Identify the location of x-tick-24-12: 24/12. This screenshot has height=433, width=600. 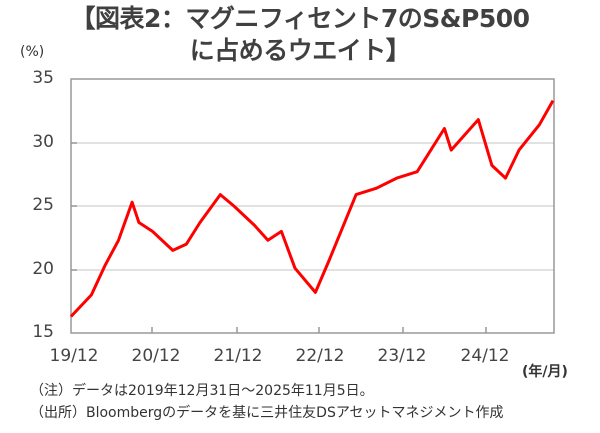
(485, 356).